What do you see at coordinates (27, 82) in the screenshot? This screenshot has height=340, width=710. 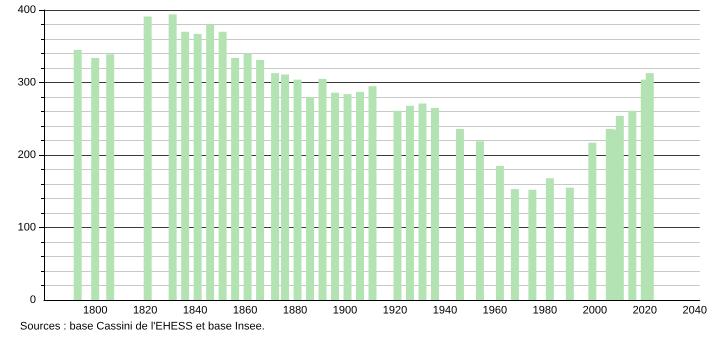 I see `y-tick-label: 300` at bounding box center [27, 82].